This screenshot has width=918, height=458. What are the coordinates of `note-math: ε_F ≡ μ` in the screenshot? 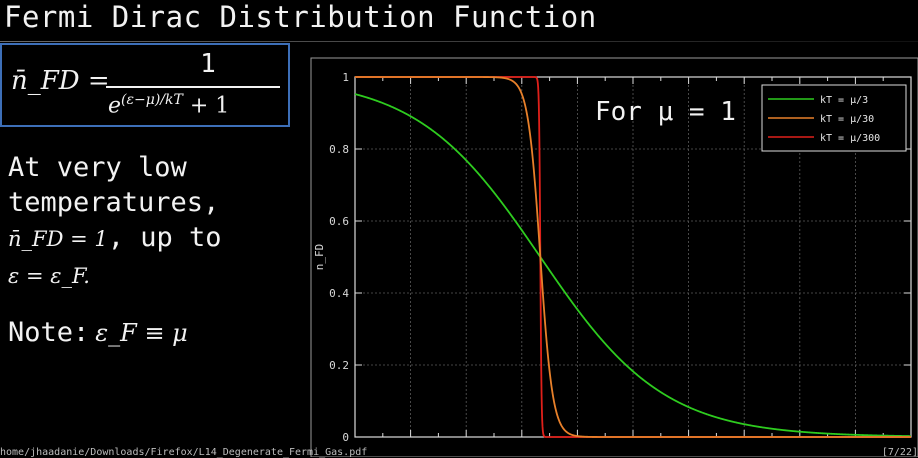 It's located at (141, 333).